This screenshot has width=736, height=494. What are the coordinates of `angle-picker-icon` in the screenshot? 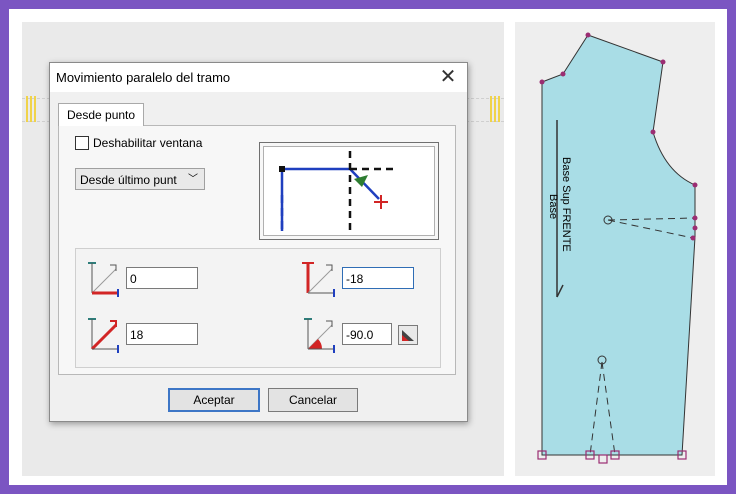 It's located at (408, 335).